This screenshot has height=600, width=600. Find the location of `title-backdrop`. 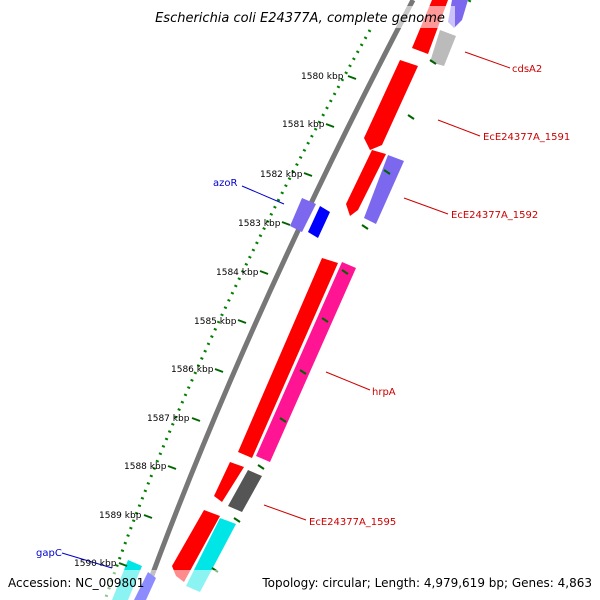

title-backdrop is located at coordinates (300, 17).